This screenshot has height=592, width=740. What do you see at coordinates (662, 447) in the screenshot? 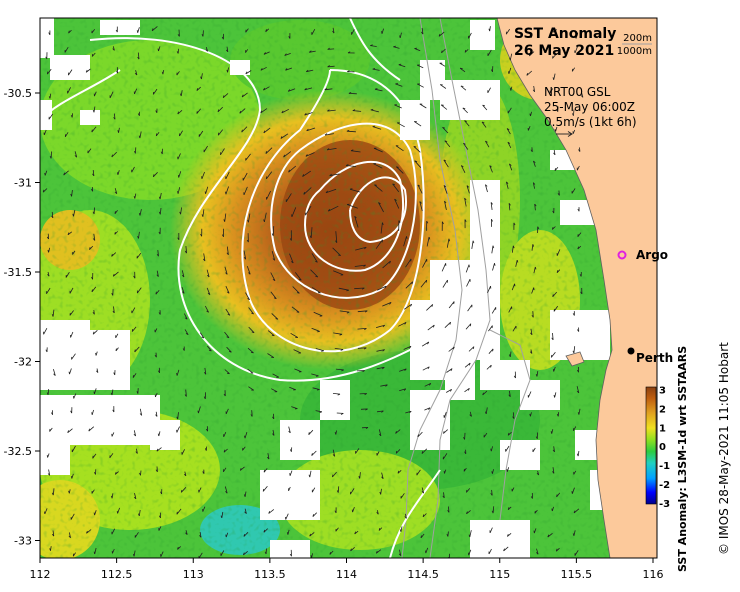
I see `colorbar-tick-label: 0` at bounding box center [662, 447].